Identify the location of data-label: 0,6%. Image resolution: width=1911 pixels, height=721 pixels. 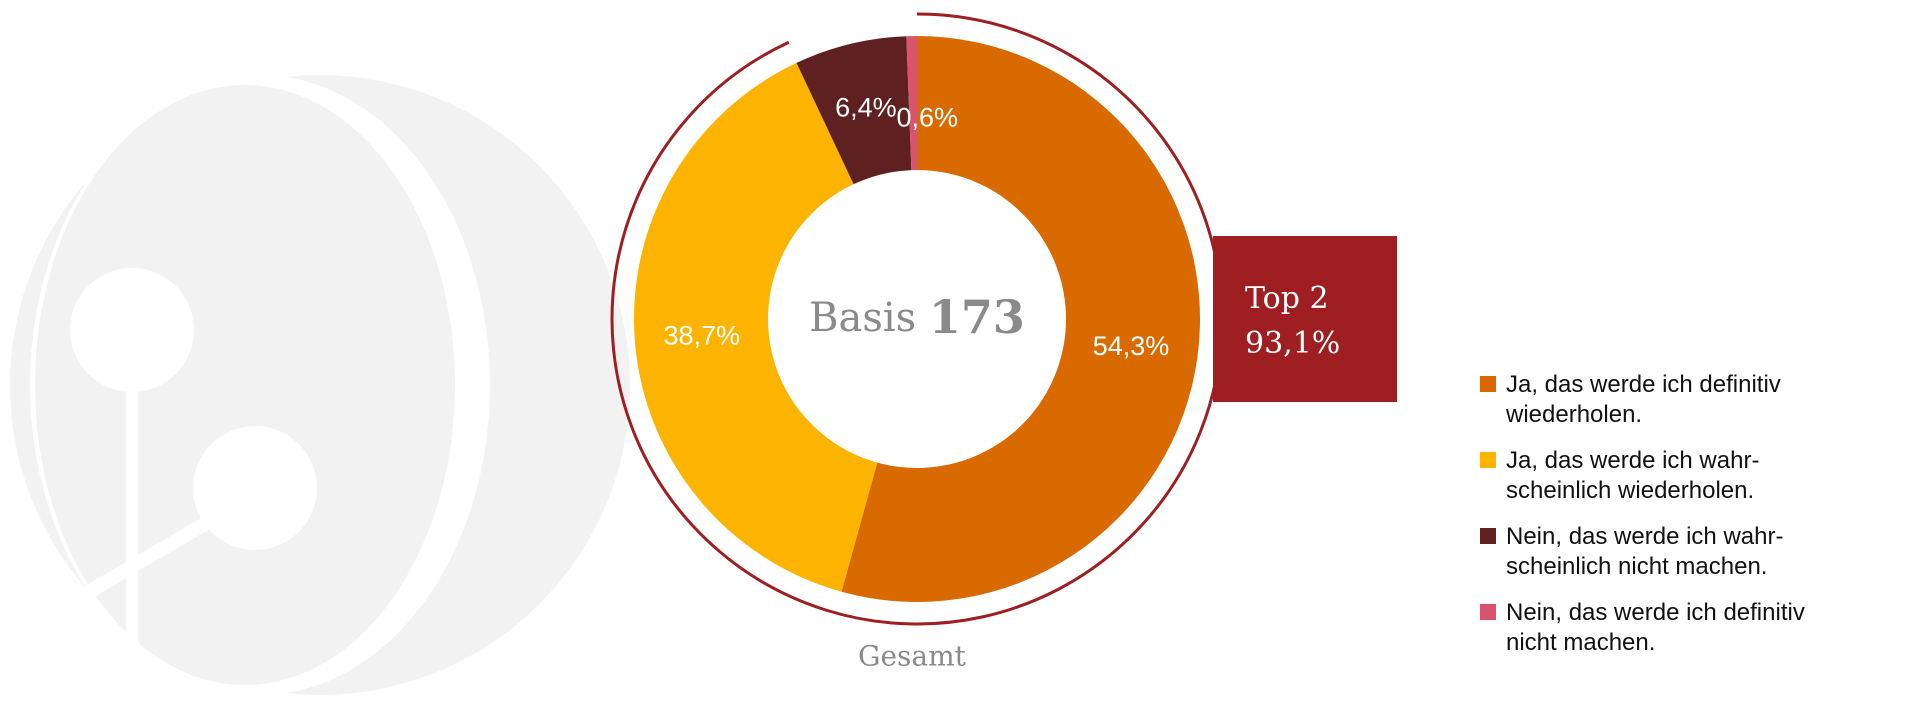
(927, 117).